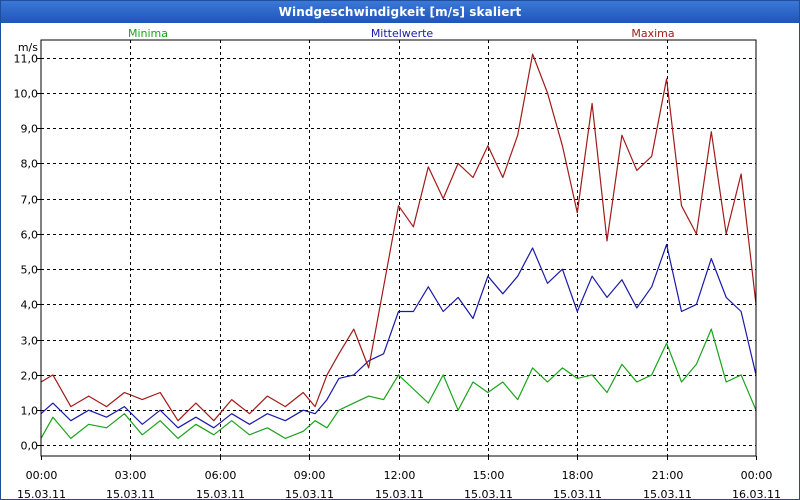 The height and width of the screenshot is (500, 800). Describe the element at coordinates (30, 305) in the screenshot. I see `y-tick-label: 4,0` at that location.